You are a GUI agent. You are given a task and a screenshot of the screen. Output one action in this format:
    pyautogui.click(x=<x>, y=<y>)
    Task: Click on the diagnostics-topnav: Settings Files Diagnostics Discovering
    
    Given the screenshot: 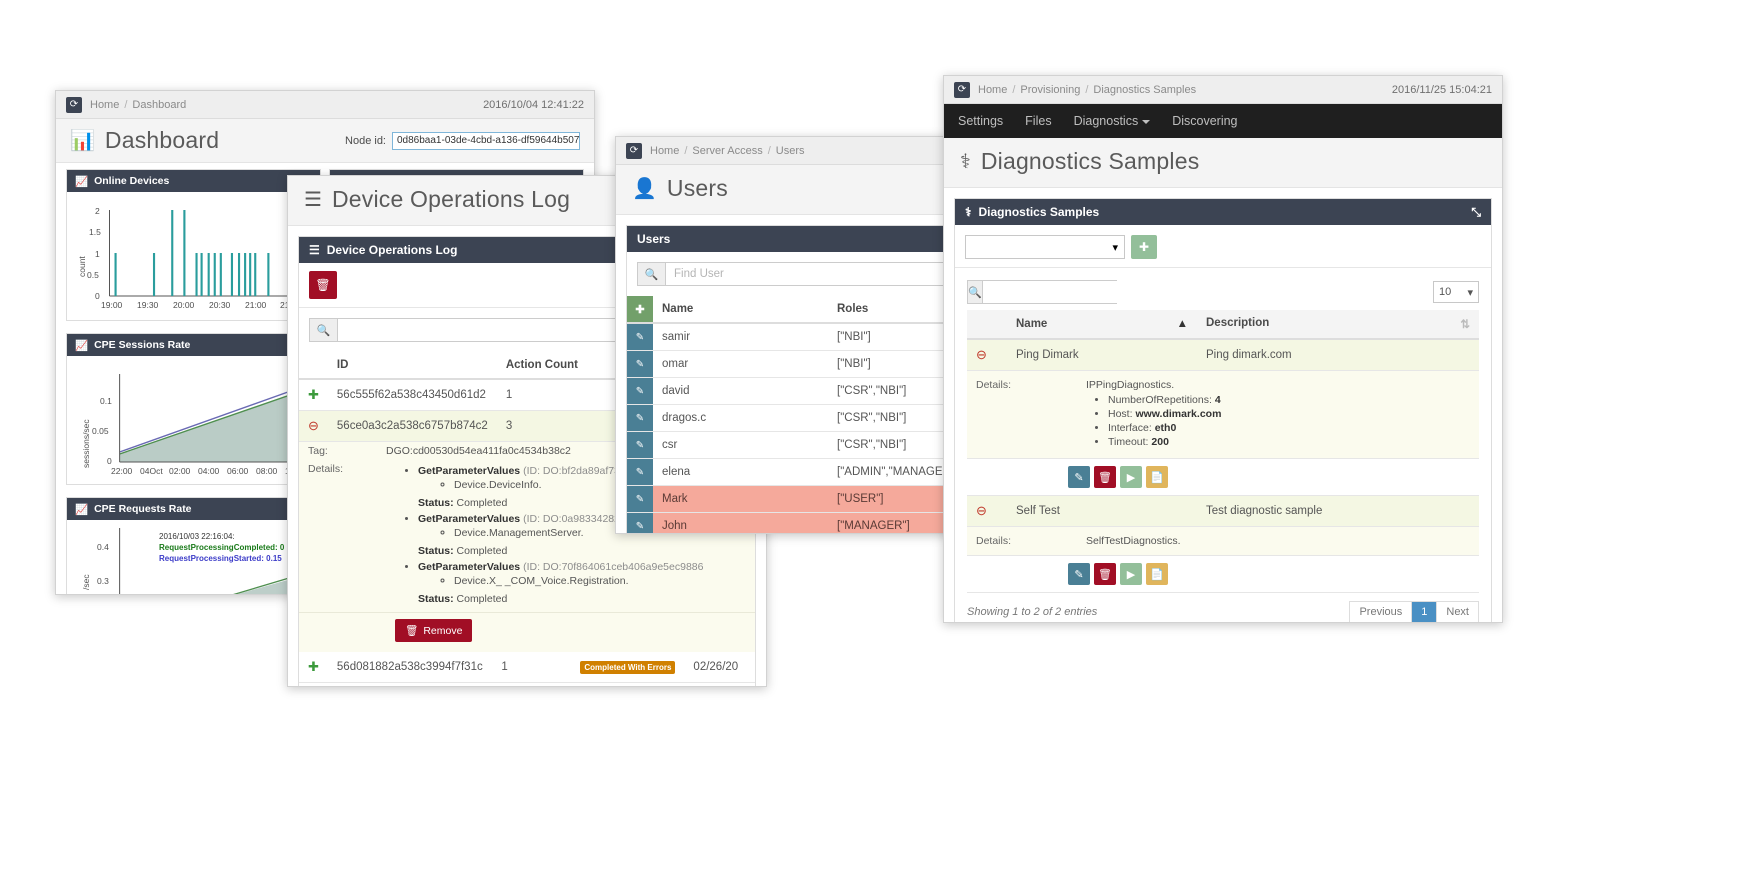 What is the action you would take?
    pyautogui.click(x=1223, y=121)
    